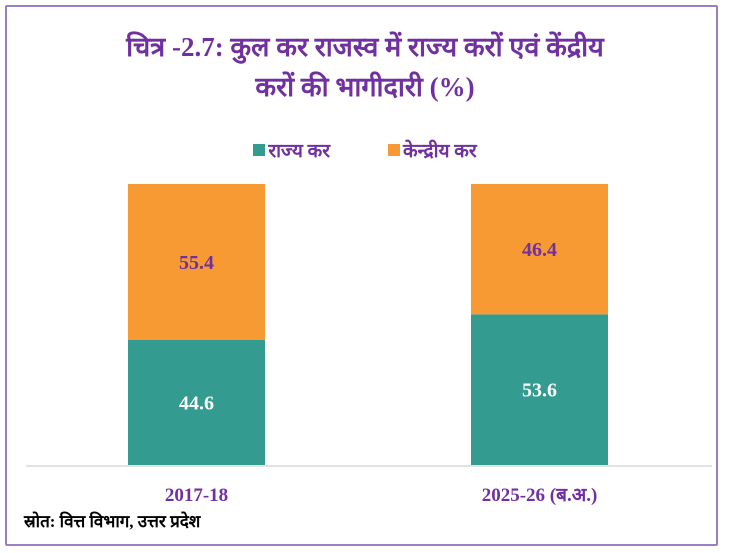 Image resolution: width=730 pixels, height=553 pixels. I want to click on source-note: स्रोत: वित्त विभाग, उत्तर प्रदेश, so click(112, 521).